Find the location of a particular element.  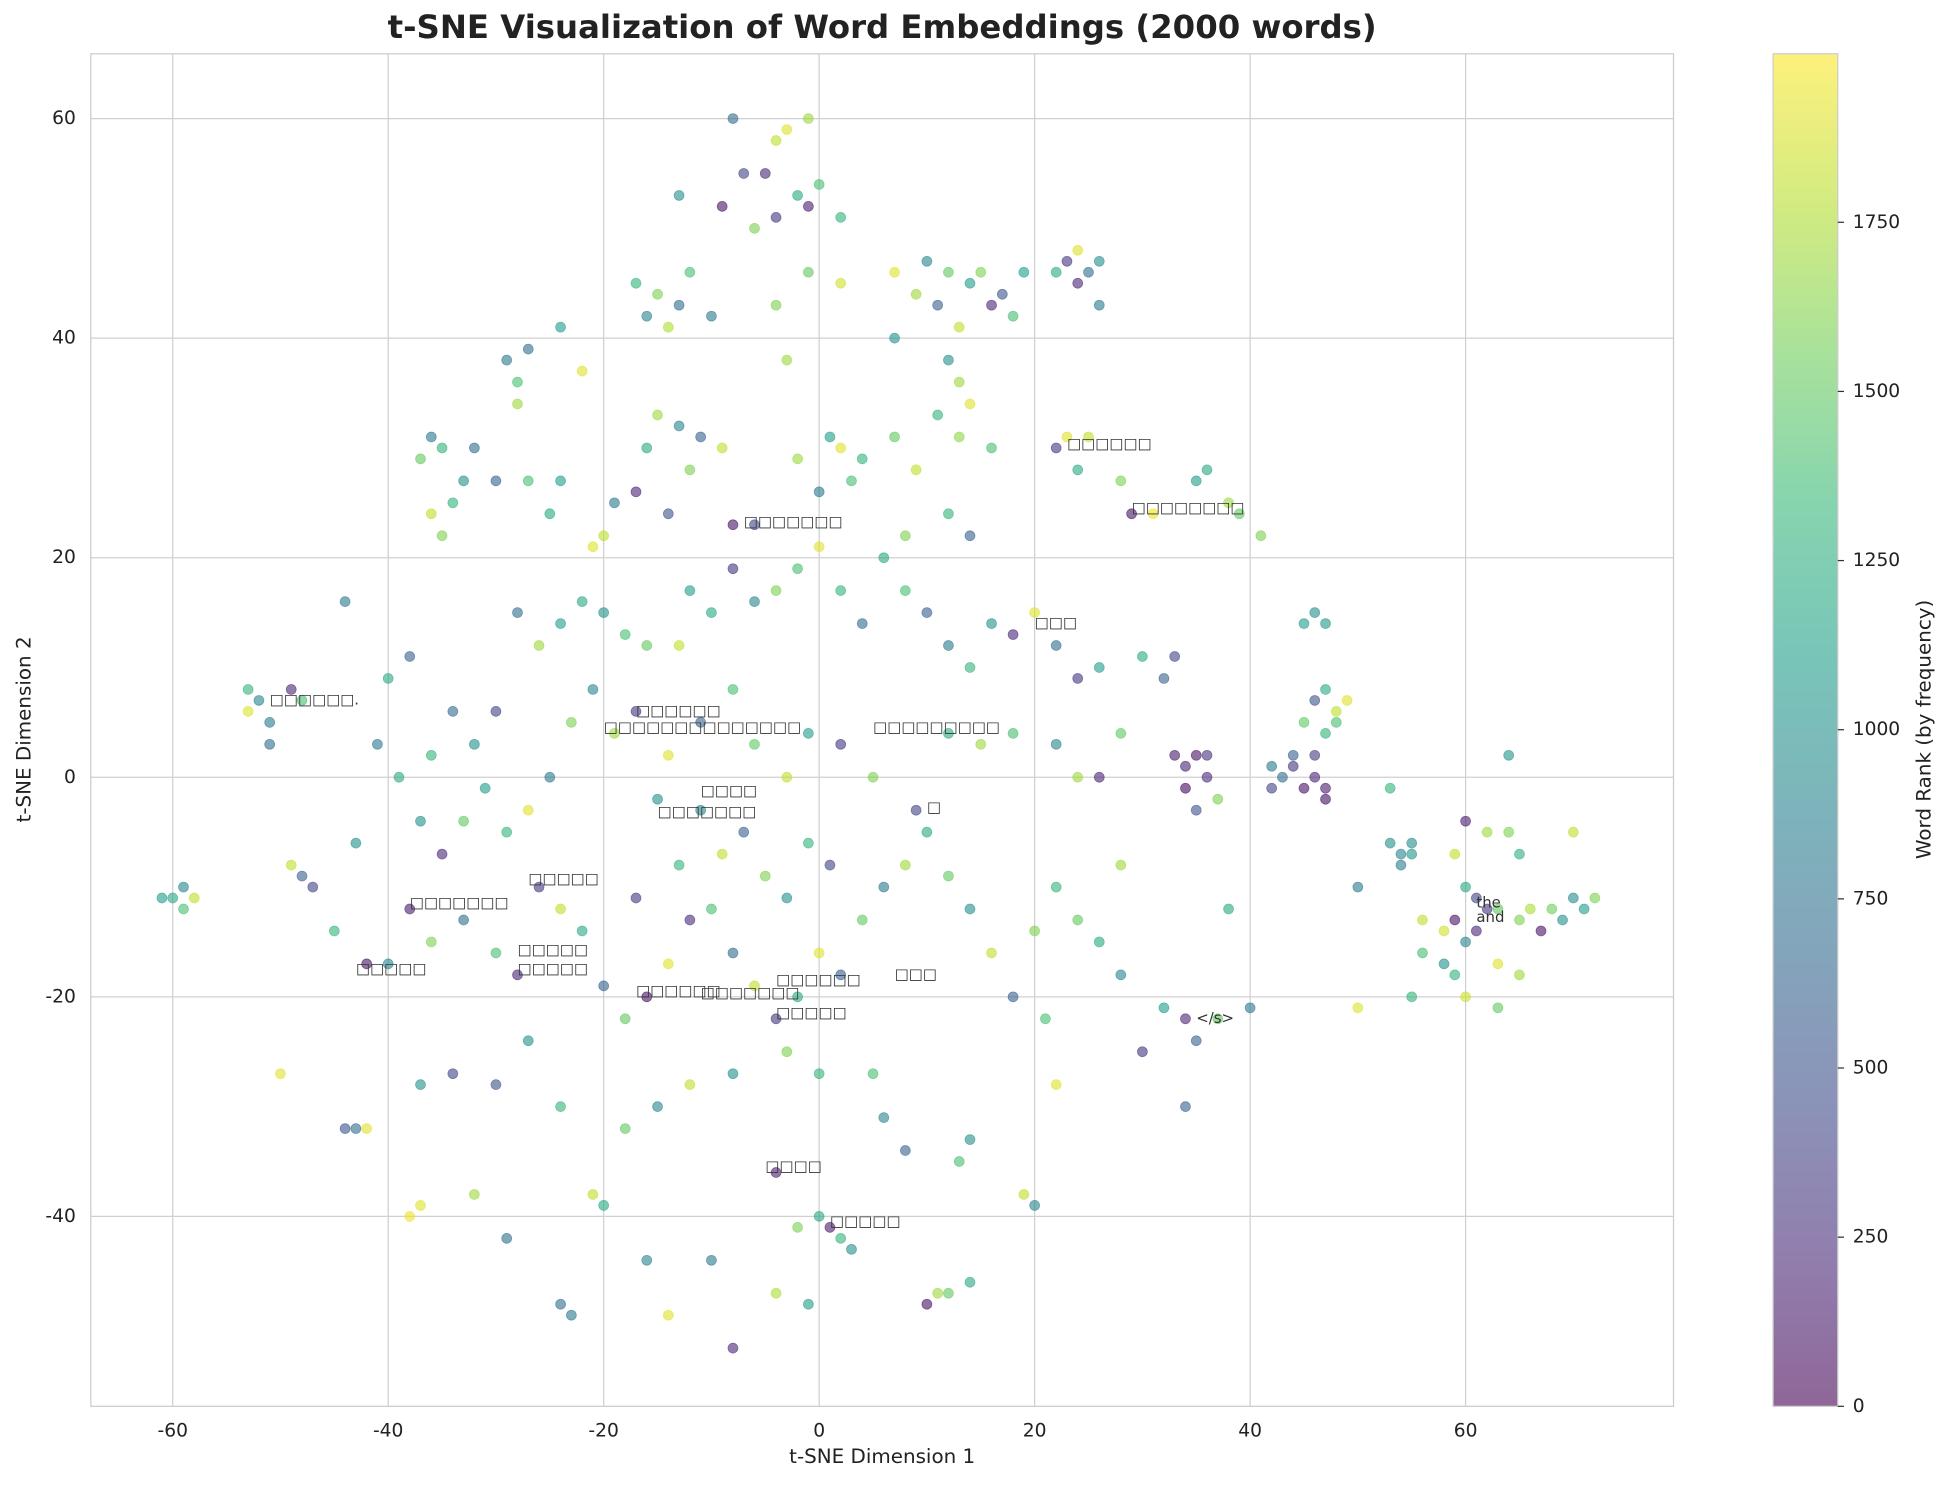

annotation: □□□□ is located at coordinates (793, 1166).